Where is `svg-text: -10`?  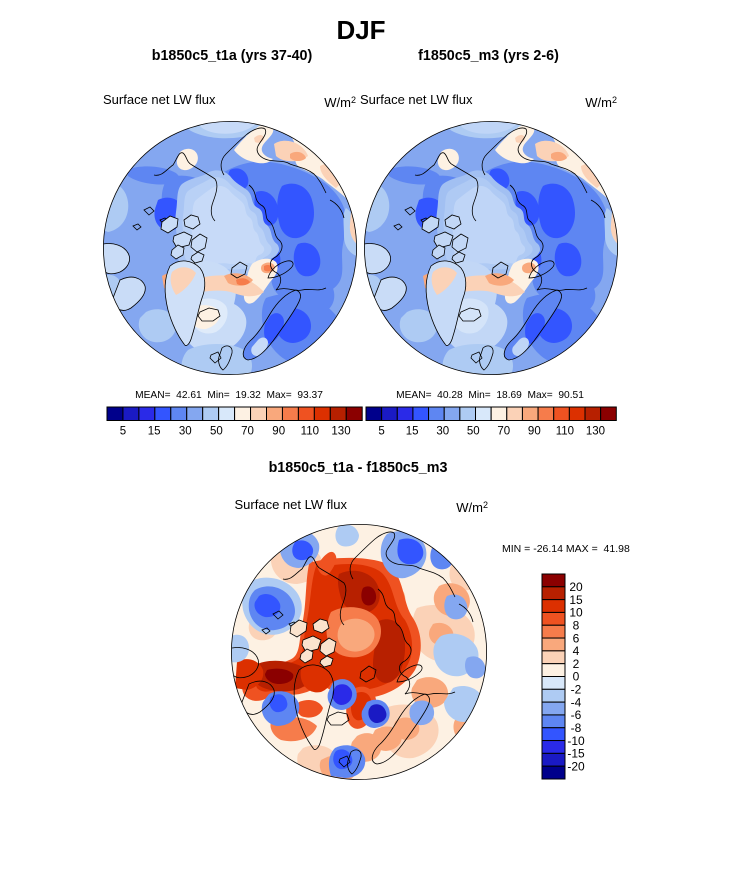 svg-text: -10 is located at coordinates (576, 741).